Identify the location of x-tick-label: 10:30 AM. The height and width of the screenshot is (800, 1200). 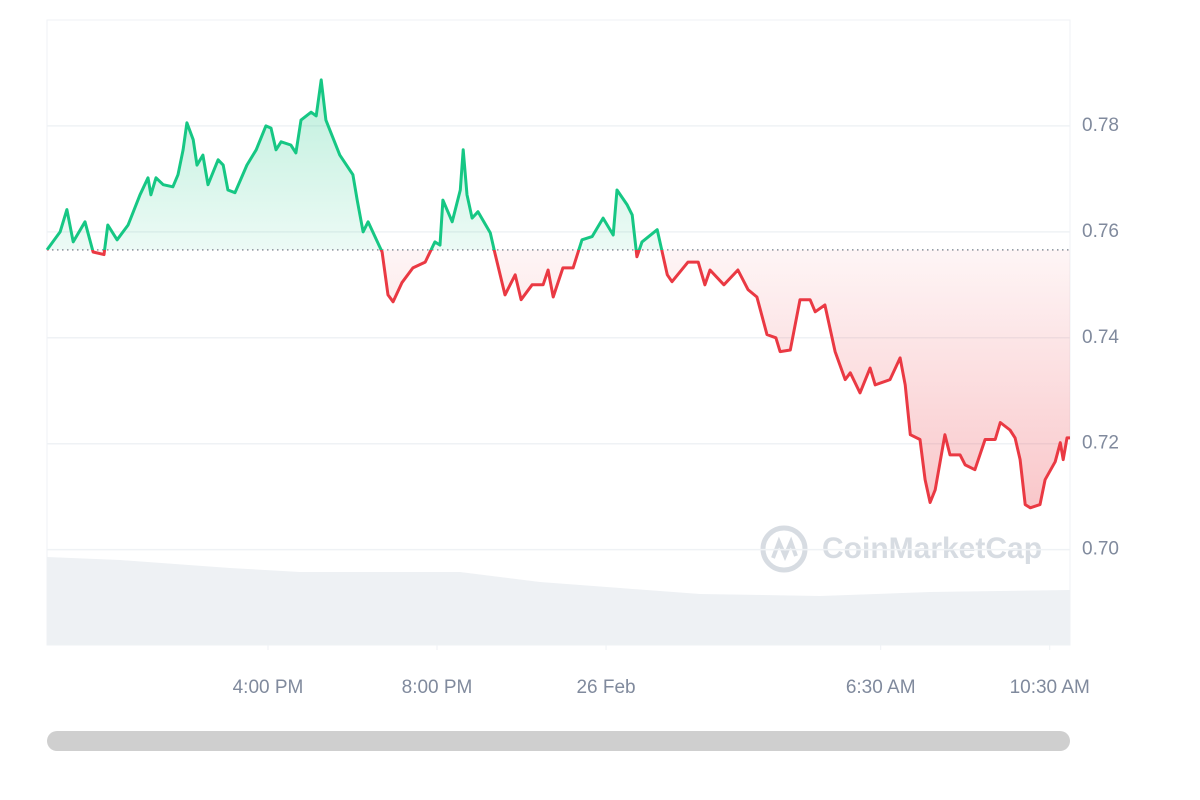
(1050, 687).